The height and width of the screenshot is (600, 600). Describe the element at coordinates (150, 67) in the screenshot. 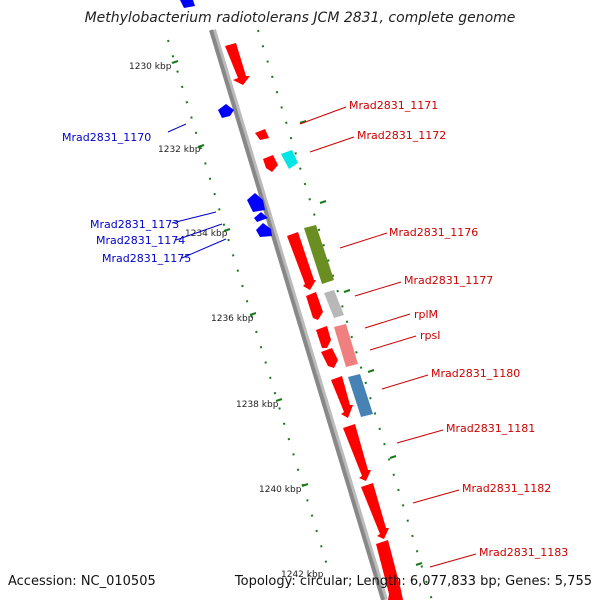

I see `tick-label: 1230 kbp` at that location.